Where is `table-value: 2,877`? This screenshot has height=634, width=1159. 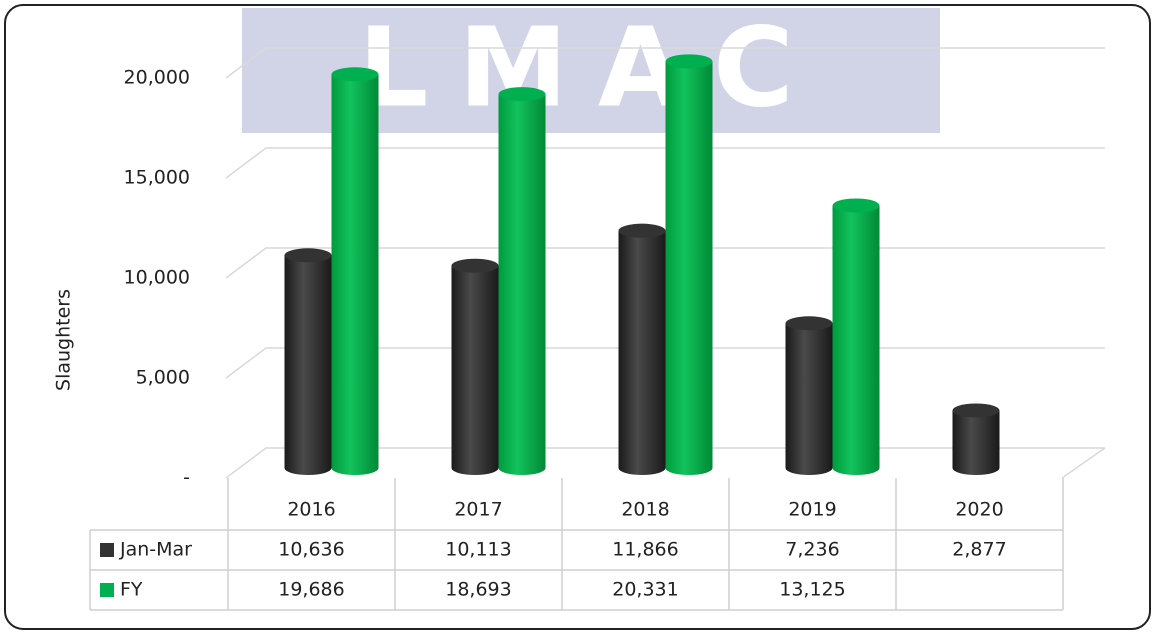 table-value: 2,877 is located at coordinates (979, 550).